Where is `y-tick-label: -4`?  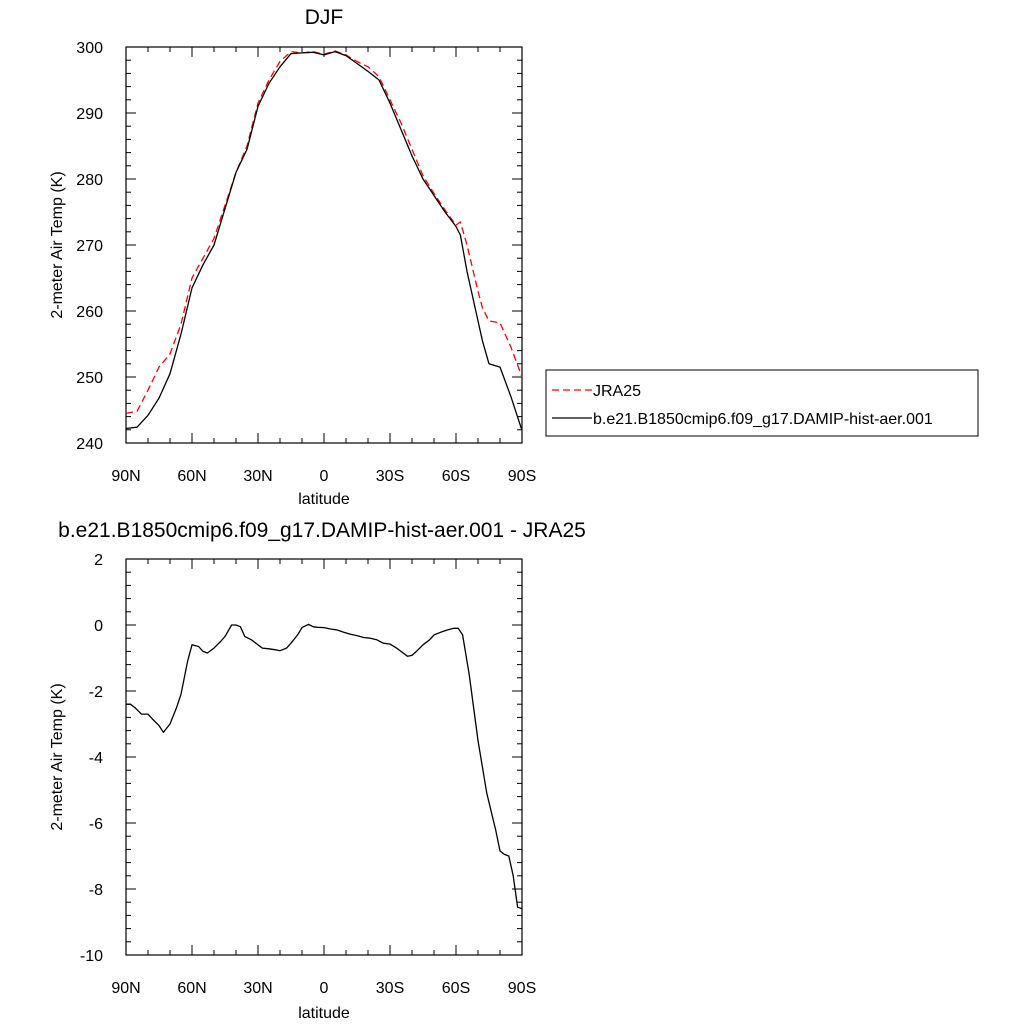
y-tick-label: -4 is located at coordinates (96, 758).